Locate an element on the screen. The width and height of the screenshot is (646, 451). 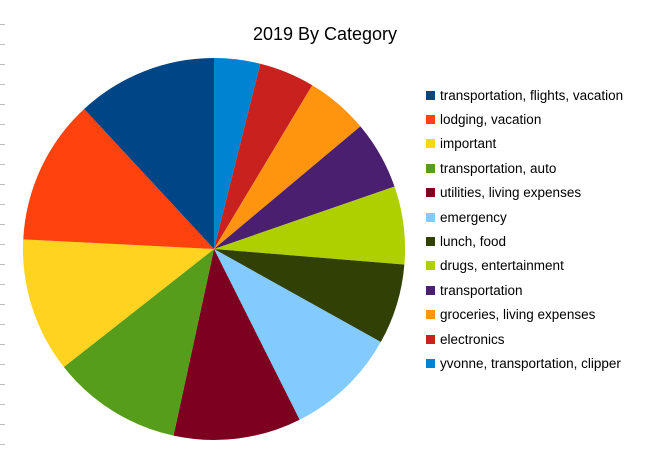
pie-slice-transportation-auto is located at coordinates (138, 342).